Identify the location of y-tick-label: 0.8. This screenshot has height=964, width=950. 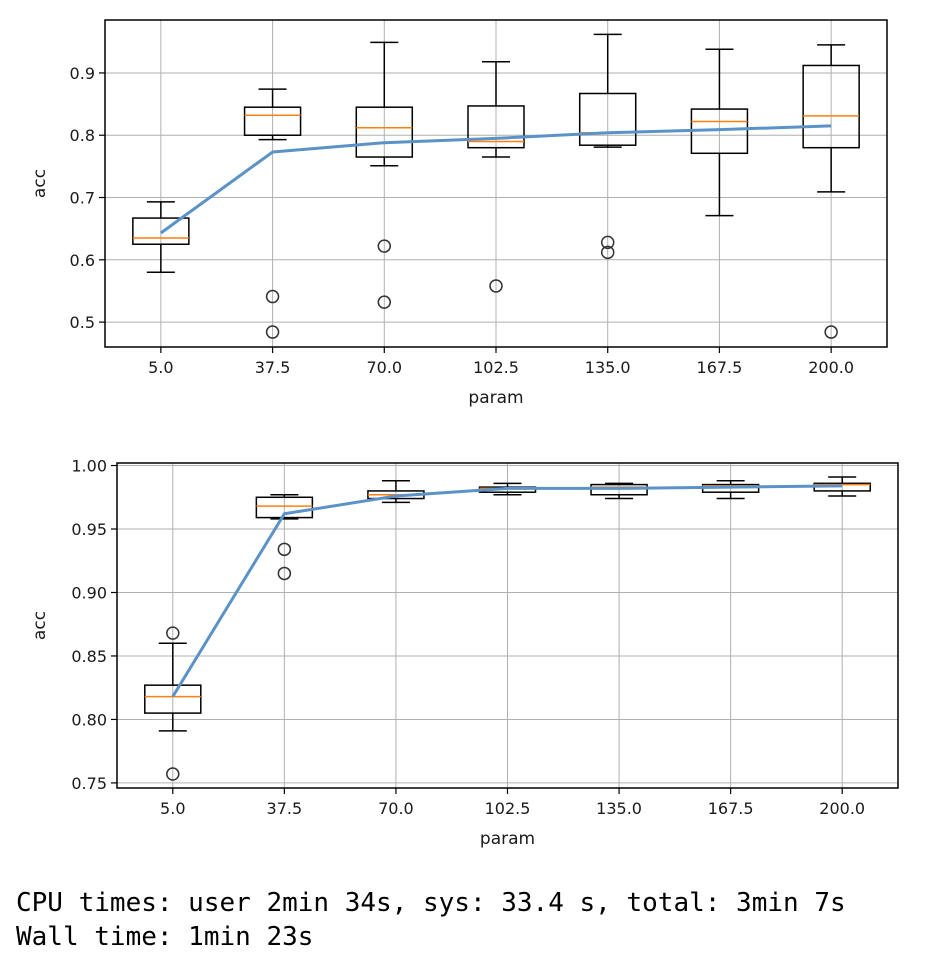
(82, 135).